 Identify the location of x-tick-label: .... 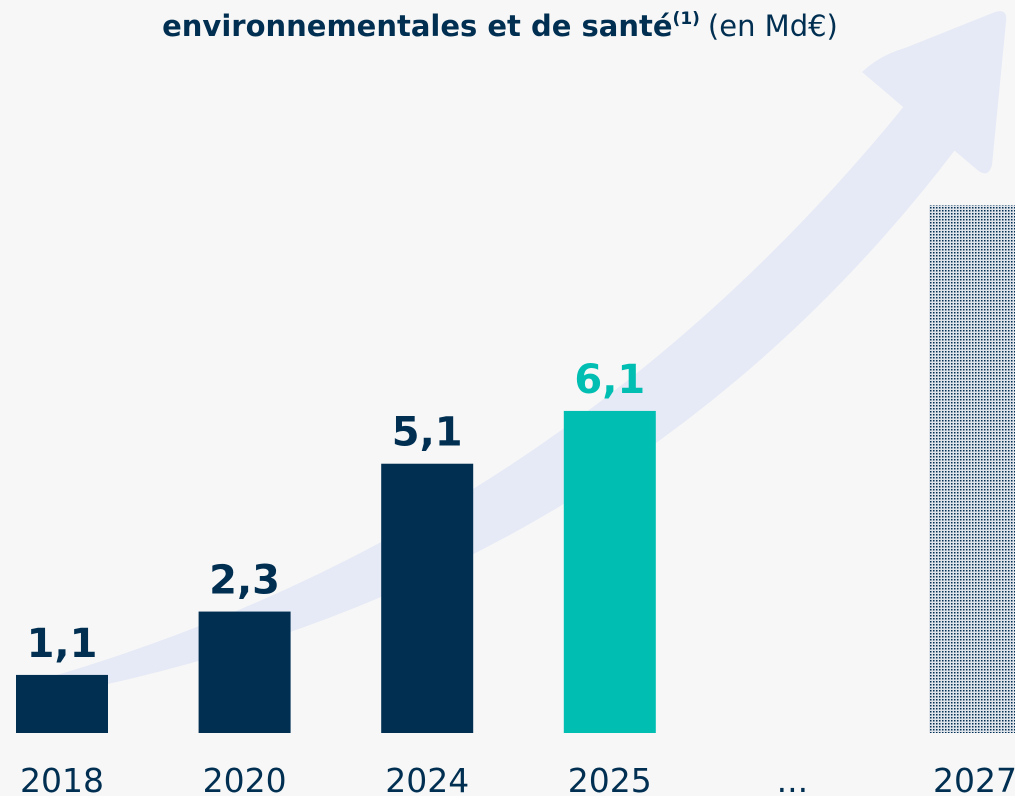
(792, 778).